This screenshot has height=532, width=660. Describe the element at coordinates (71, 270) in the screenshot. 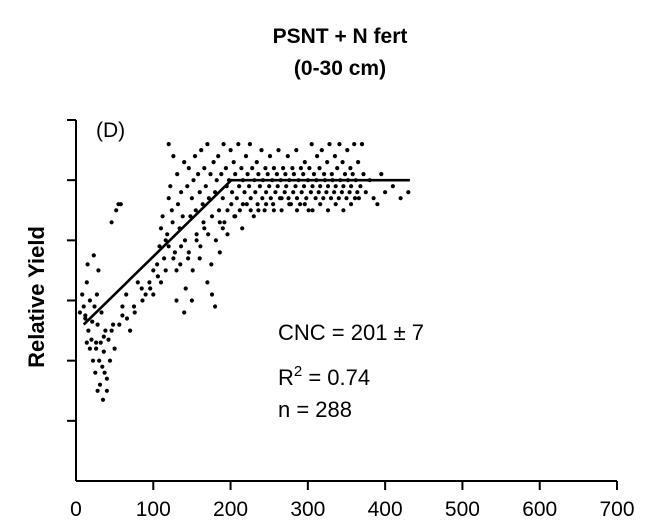

I see `y-axis-ticks` at that location.